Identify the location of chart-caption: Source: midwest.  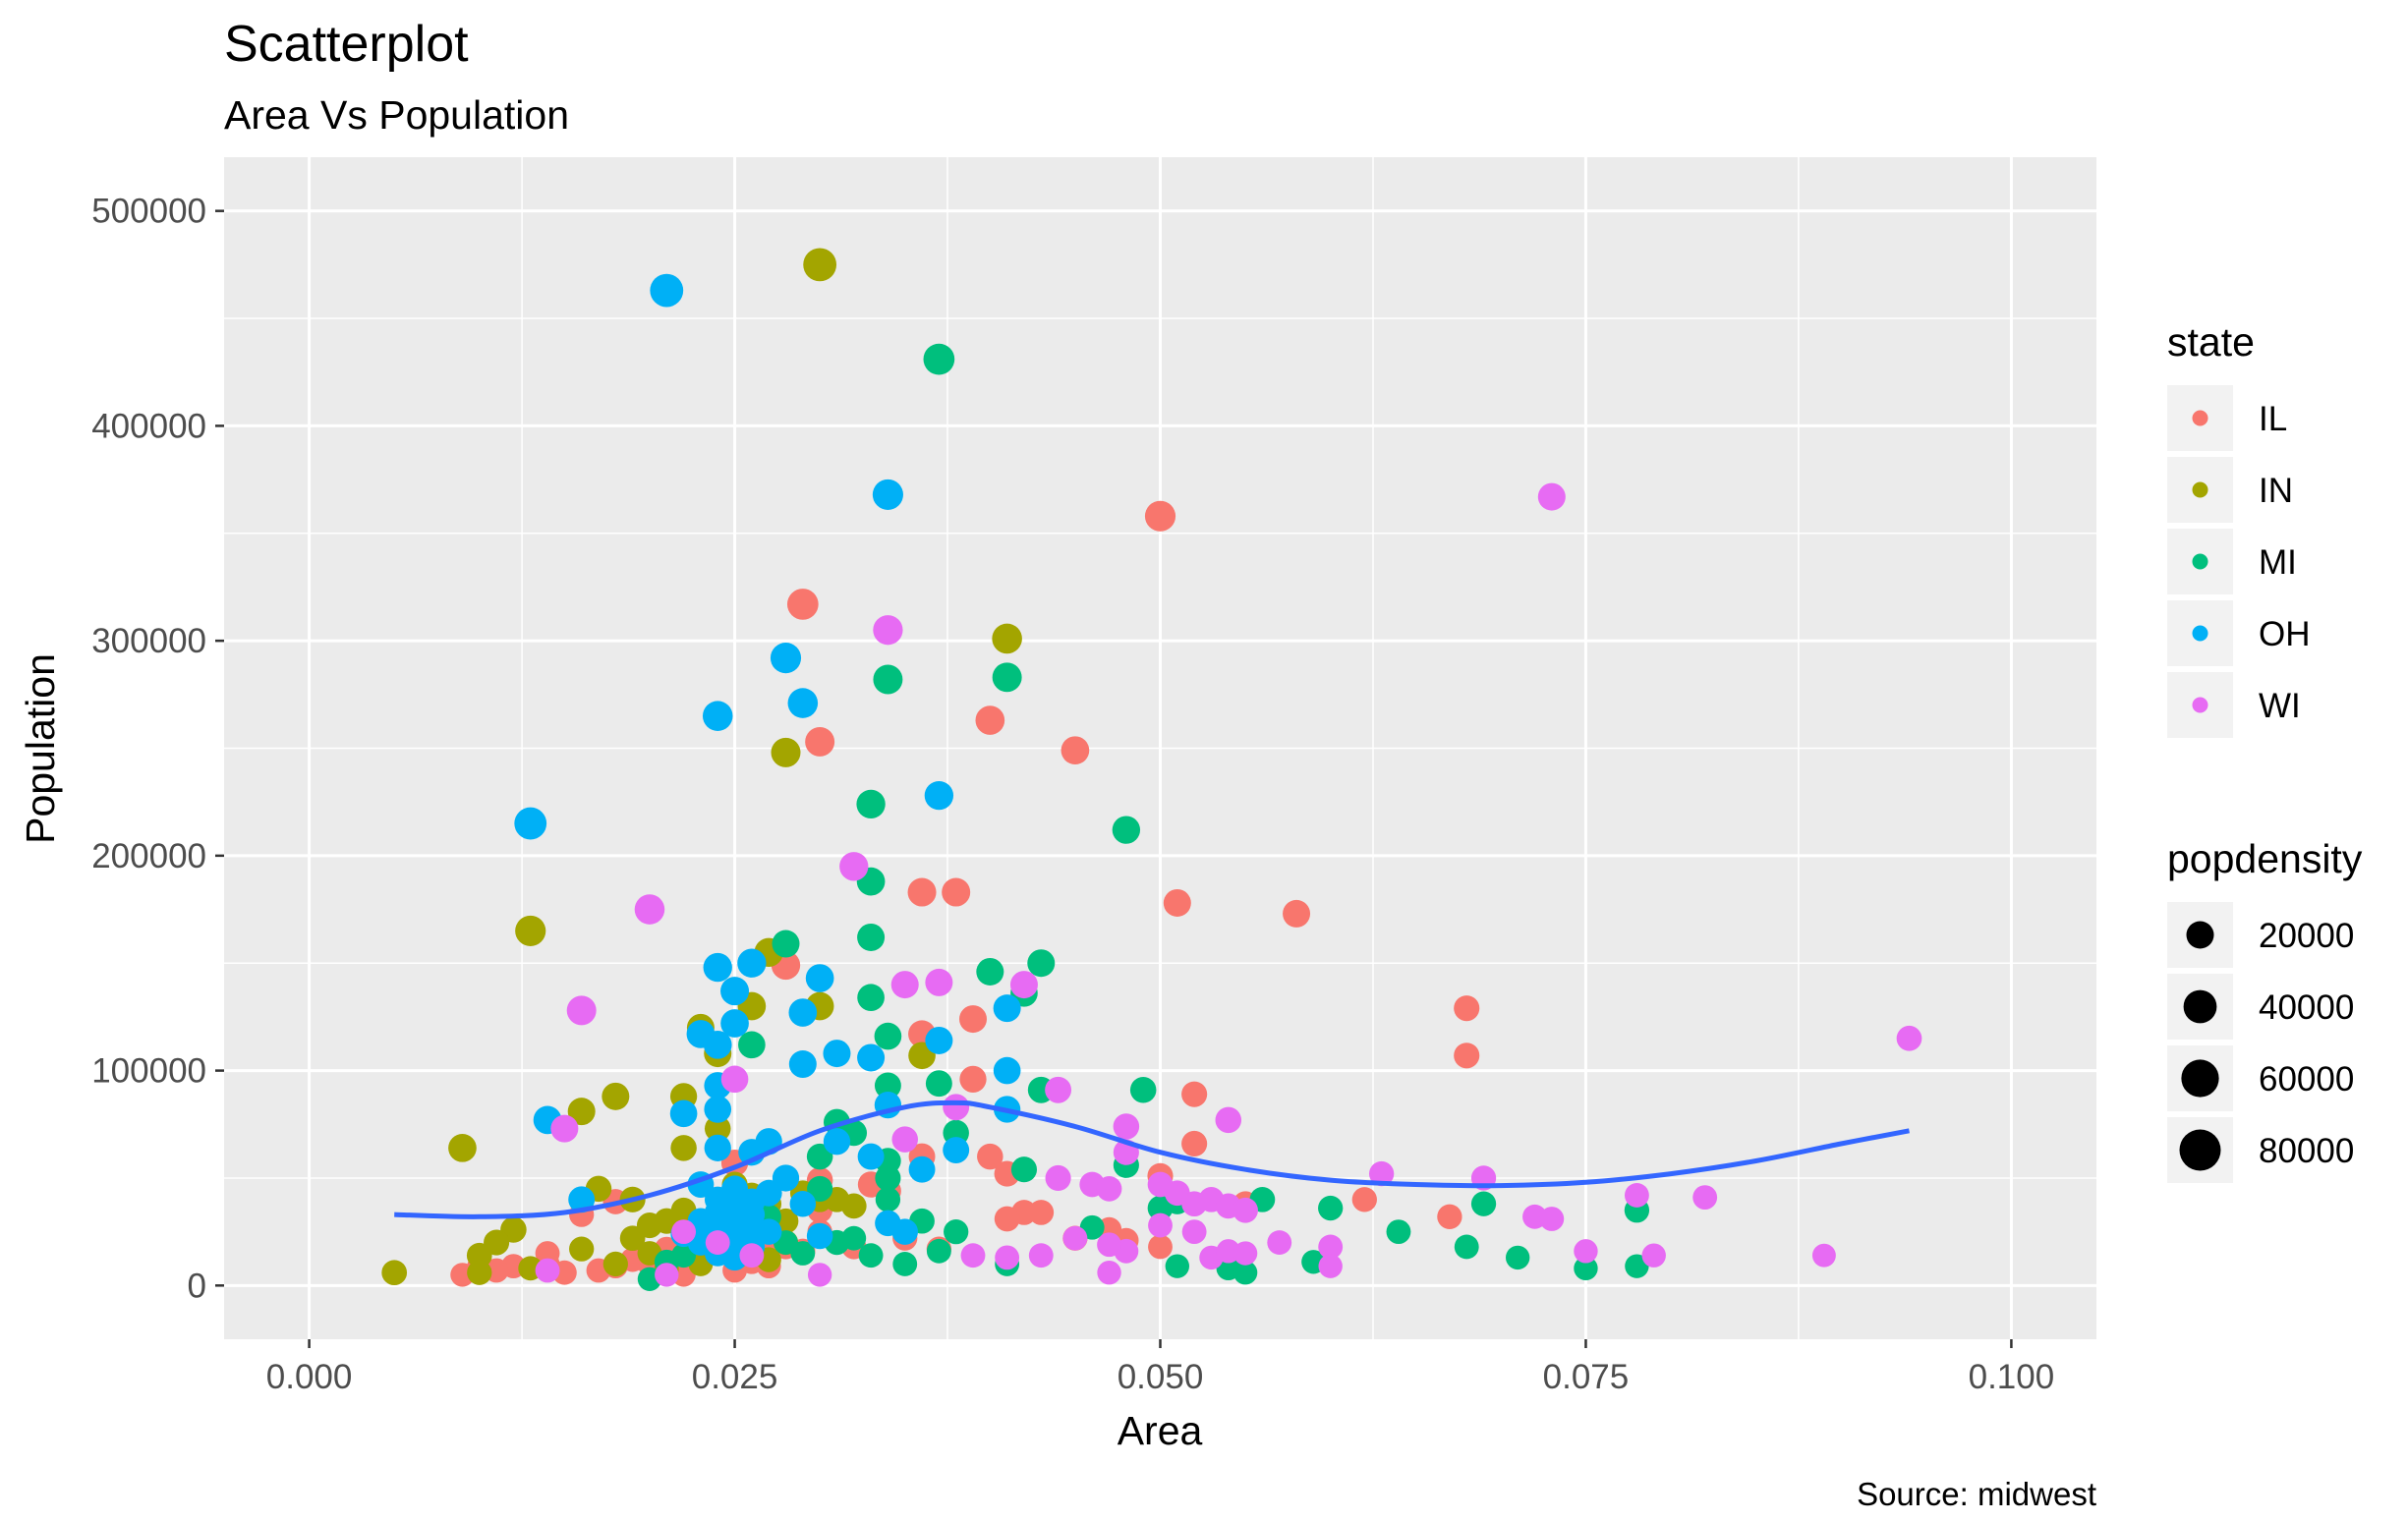
(1977, 1494).